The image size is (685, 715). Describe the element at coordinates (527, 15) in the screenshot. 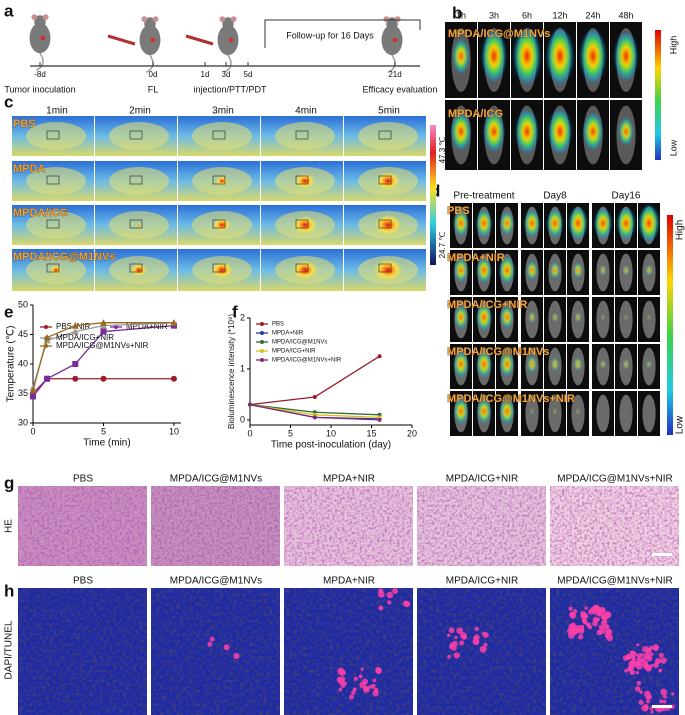

I see `time-label: 6h` at that location.